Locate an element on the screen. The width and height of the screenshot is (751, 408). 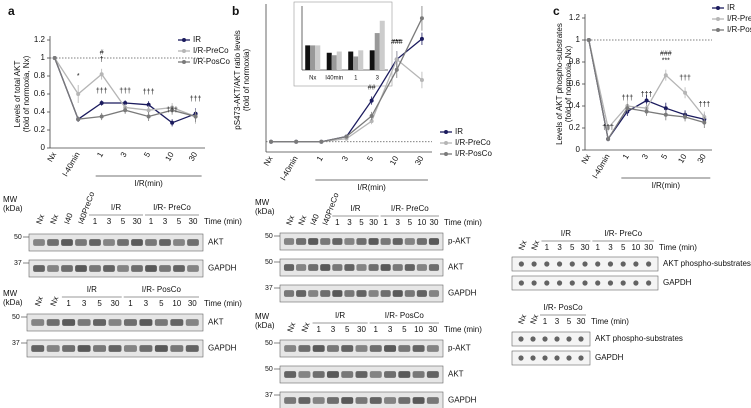
group-label: I/R is located at coordinates (92, 289).